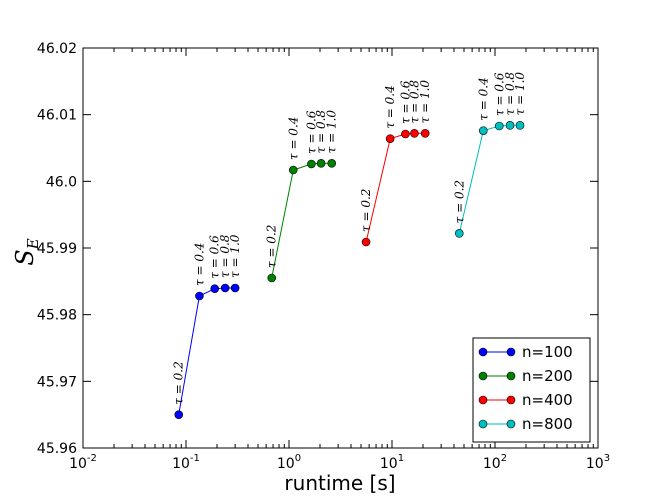 The width and height of the screenshot is (664, 498). I want to click on y-tick-label: 46.02, so click(57, 49).